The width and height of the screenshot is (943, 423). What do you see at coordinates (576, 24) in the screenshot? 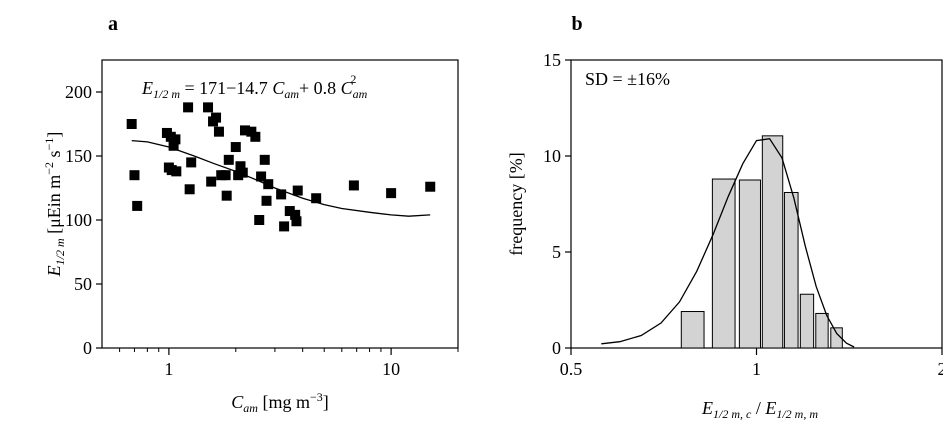
I see `panel-b-label: b` at bounding box center [576, 24].